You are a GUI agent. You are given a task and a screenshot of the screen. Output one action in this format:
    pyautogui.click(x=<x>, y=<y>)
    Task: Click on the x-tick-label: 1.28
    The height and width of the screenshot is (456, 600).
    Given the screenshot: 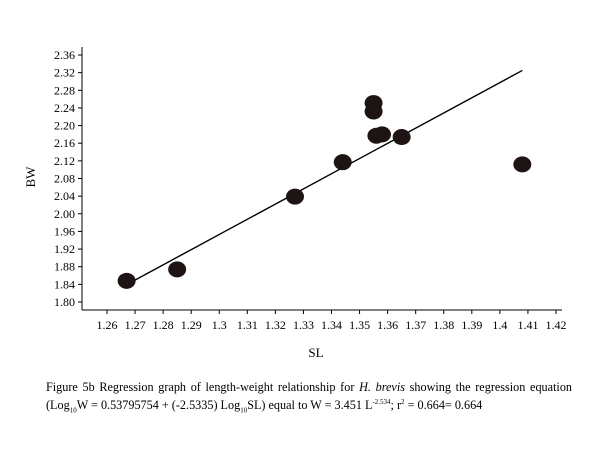 What is the action you would take?
    pyautogui.click(x=163, y=325)
    